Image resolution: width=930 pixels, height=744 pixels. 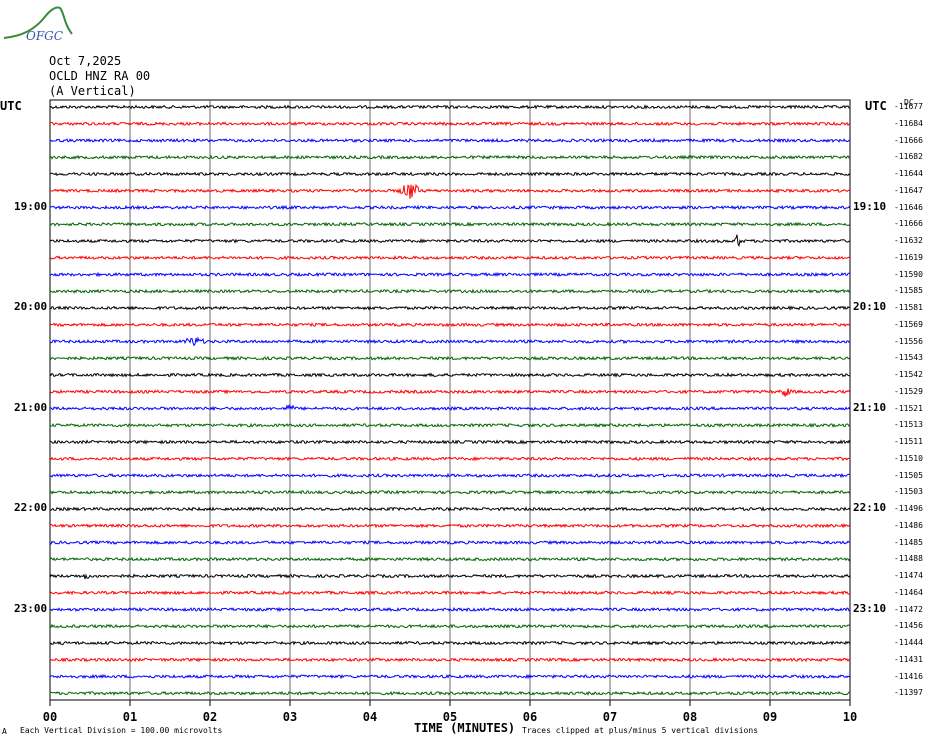 What do you see at coordinates (370, 717) in the screenshot?
I see `x-tick-label: 04` at bounding box center [370, 717].